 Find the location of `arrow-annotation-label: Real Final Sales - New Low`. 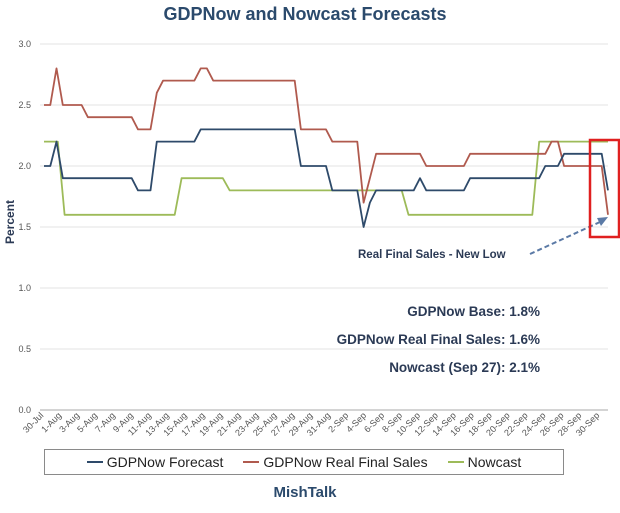

arrow-annotation-label: Real Final Sales - New Low is located at coordinates (432, 255).